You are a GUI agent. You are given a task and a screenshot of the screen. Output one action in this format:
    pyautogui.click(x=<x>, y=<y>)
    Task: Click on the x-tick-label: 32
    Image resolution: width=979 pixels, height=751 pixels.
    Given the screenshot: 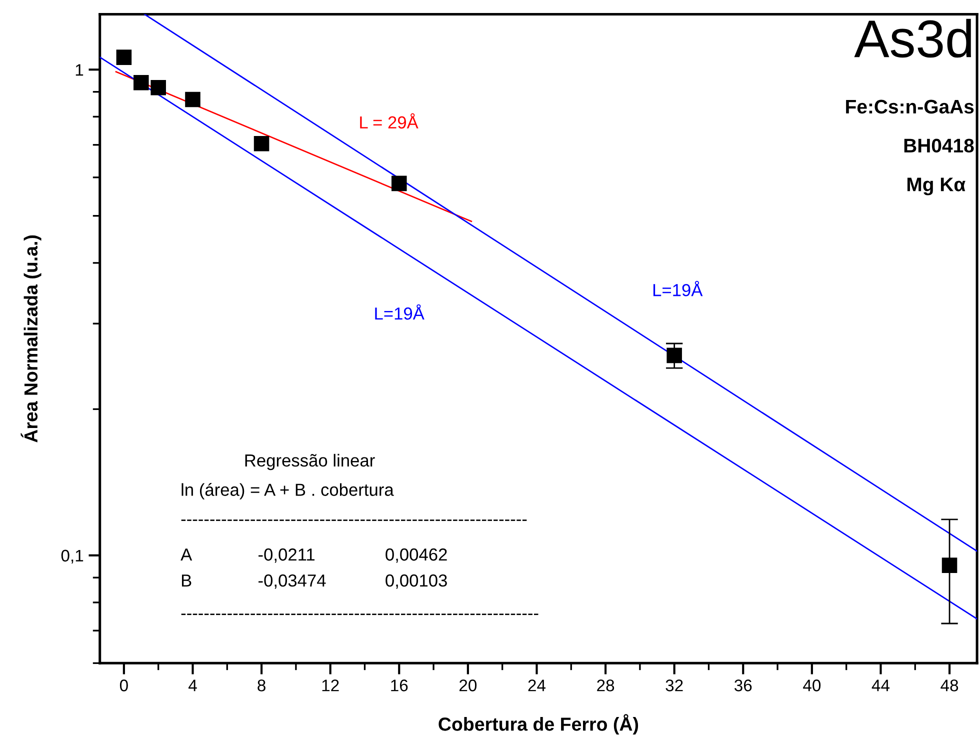 What is the action you would take?
    pyautogui.click(x=674, y=686)
    